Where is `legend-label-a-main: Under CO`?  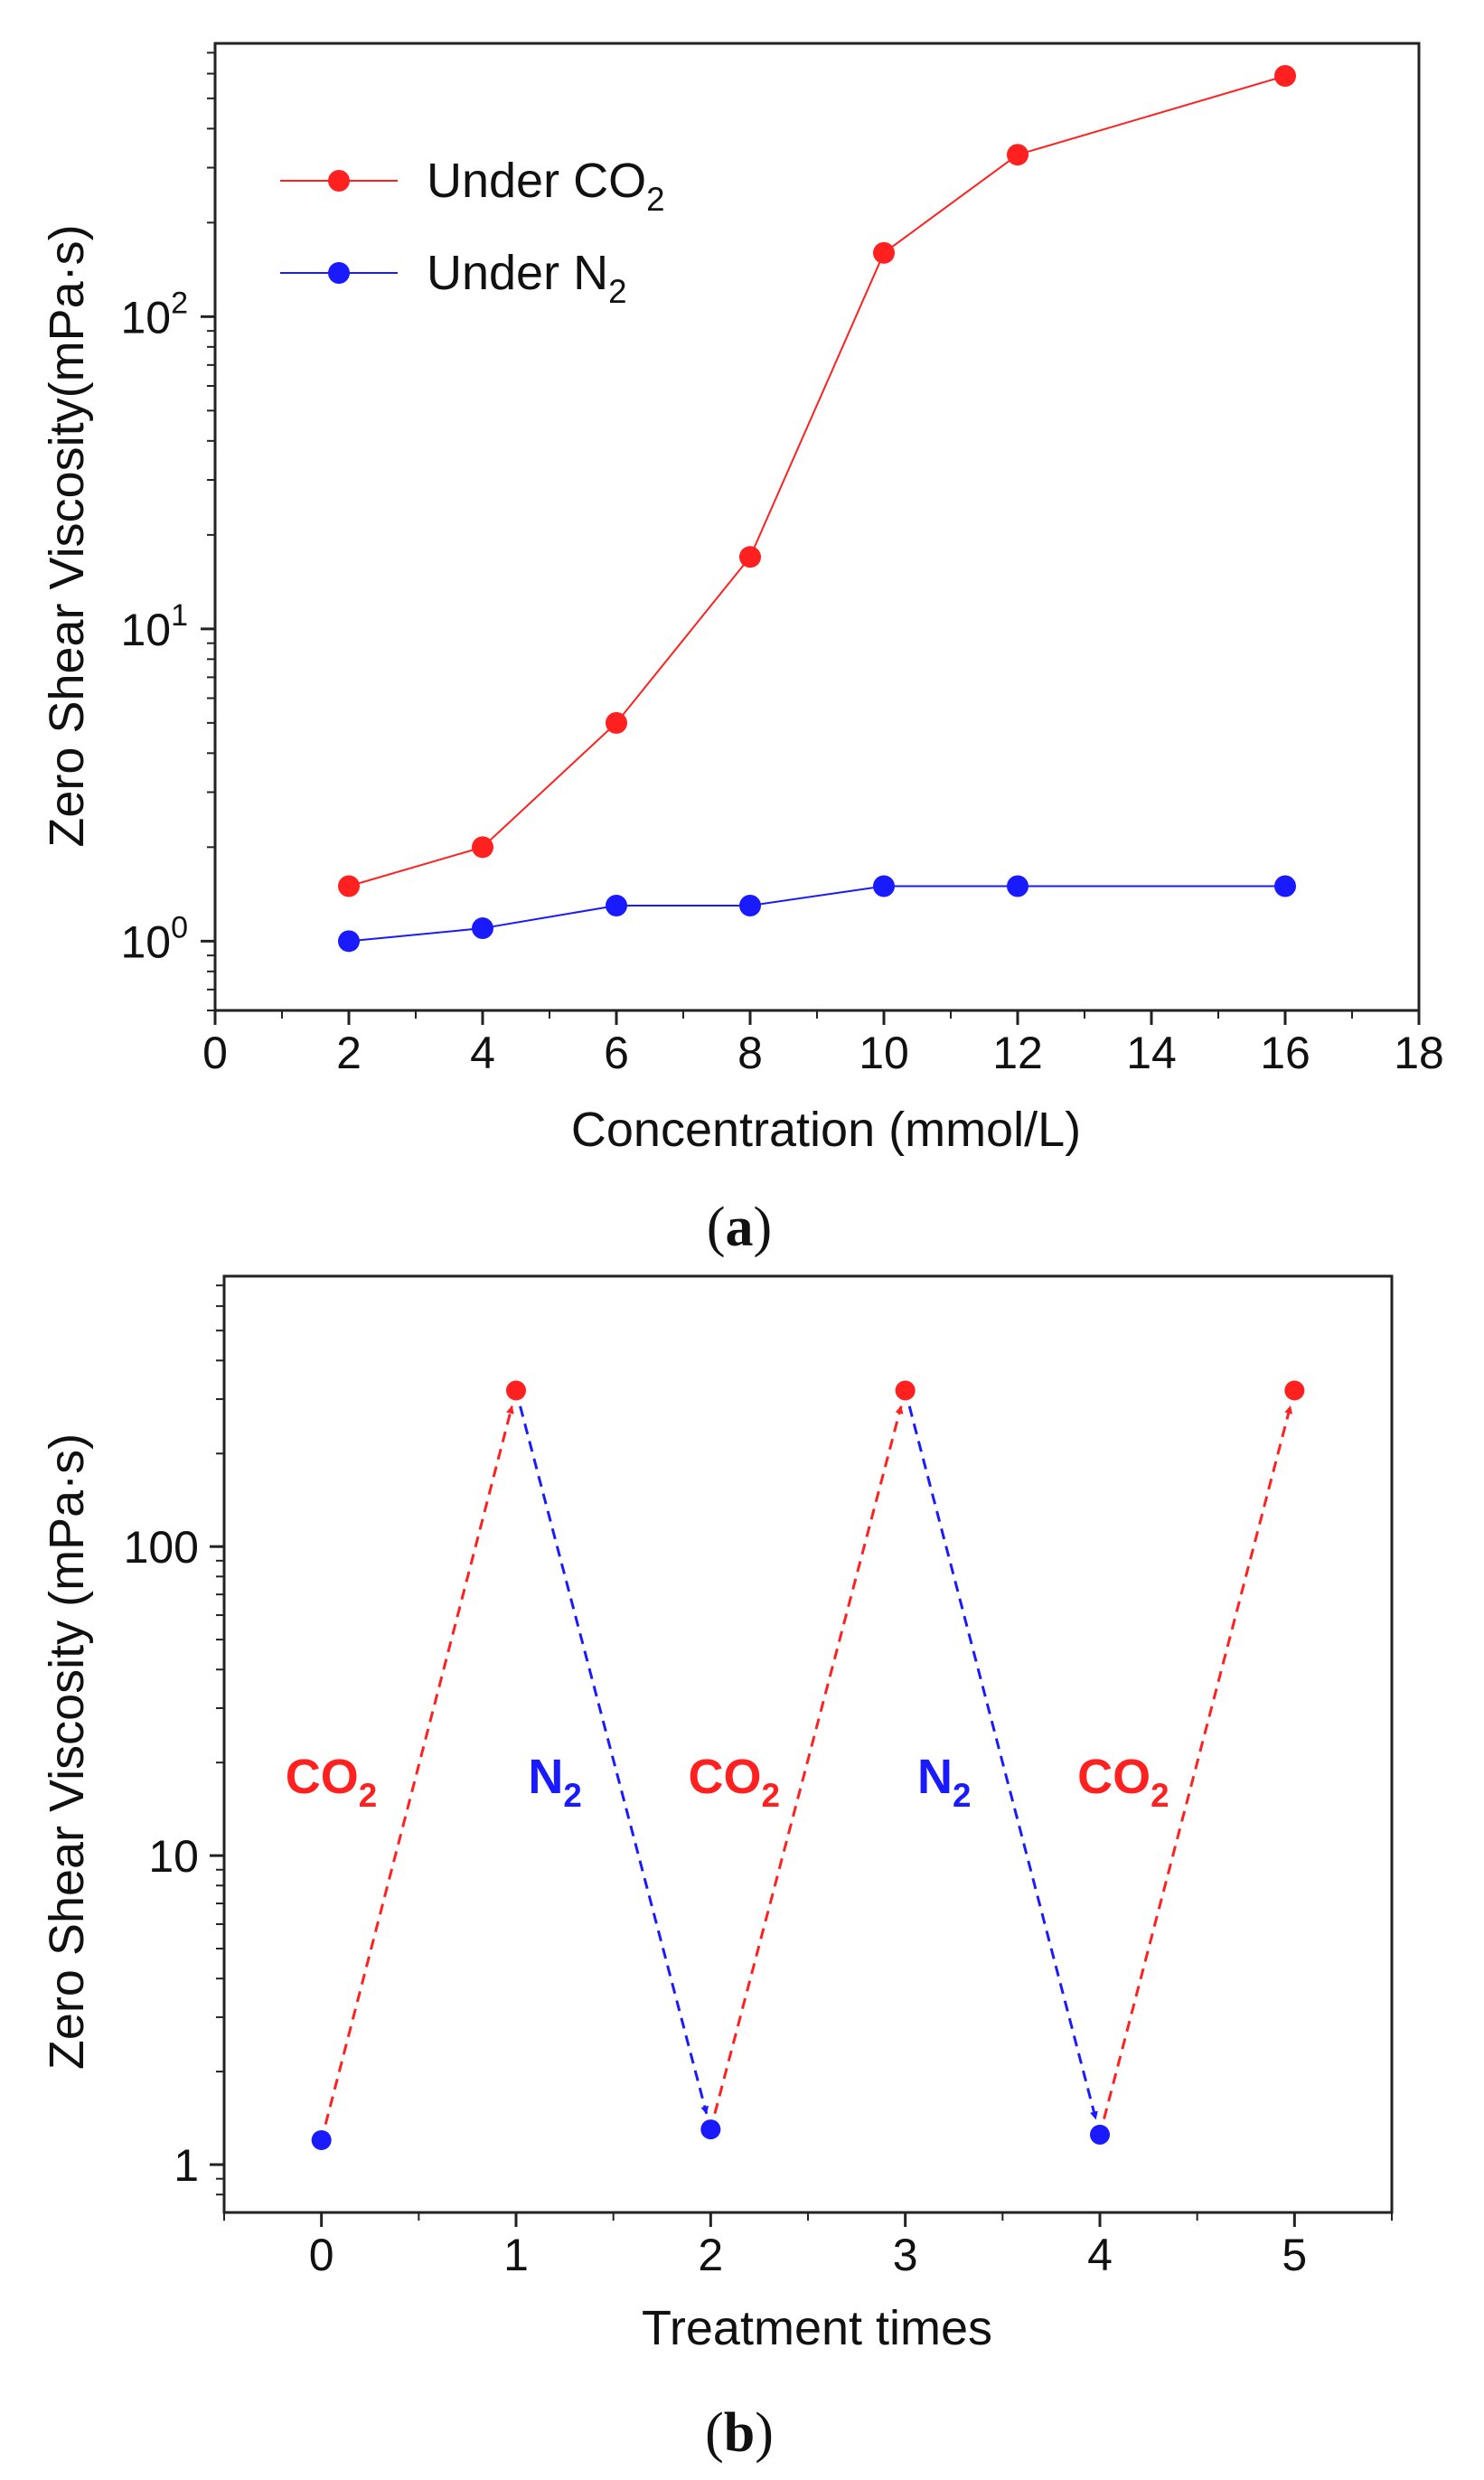
legend-label-a-main: Under CO is located at coordinates (536, 181).